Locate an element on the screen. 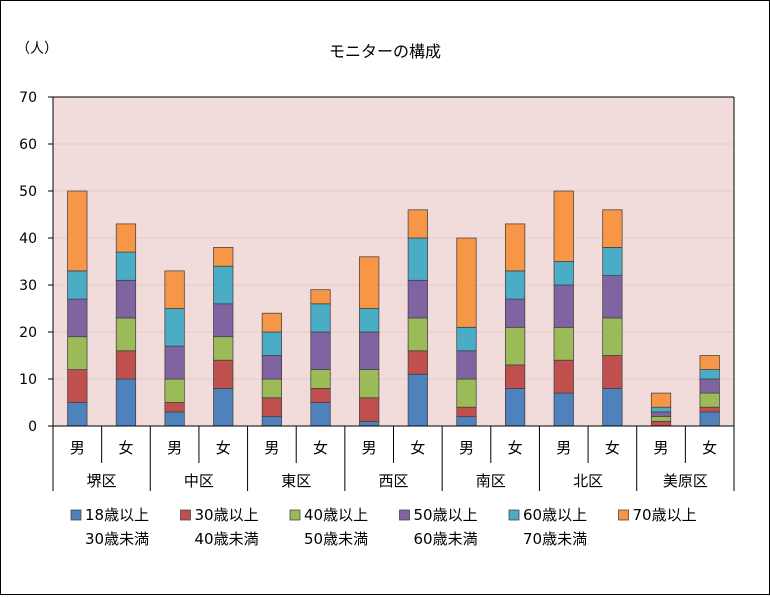 The height and width of the screenshot is (598, 770). y-tick-label: 40 is located at coordinates (28, 239).